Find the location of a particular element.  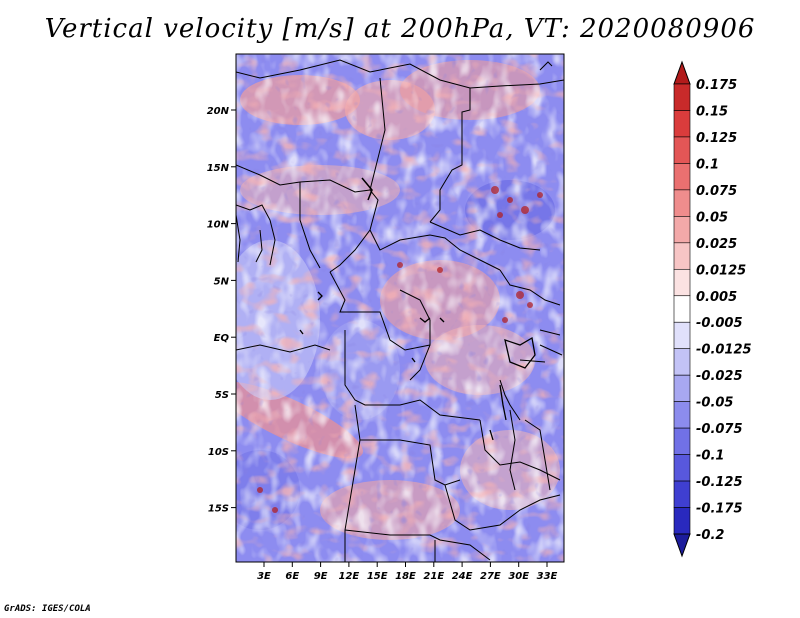

lon-tick-label: 33E is located at coordinates (547, 576).